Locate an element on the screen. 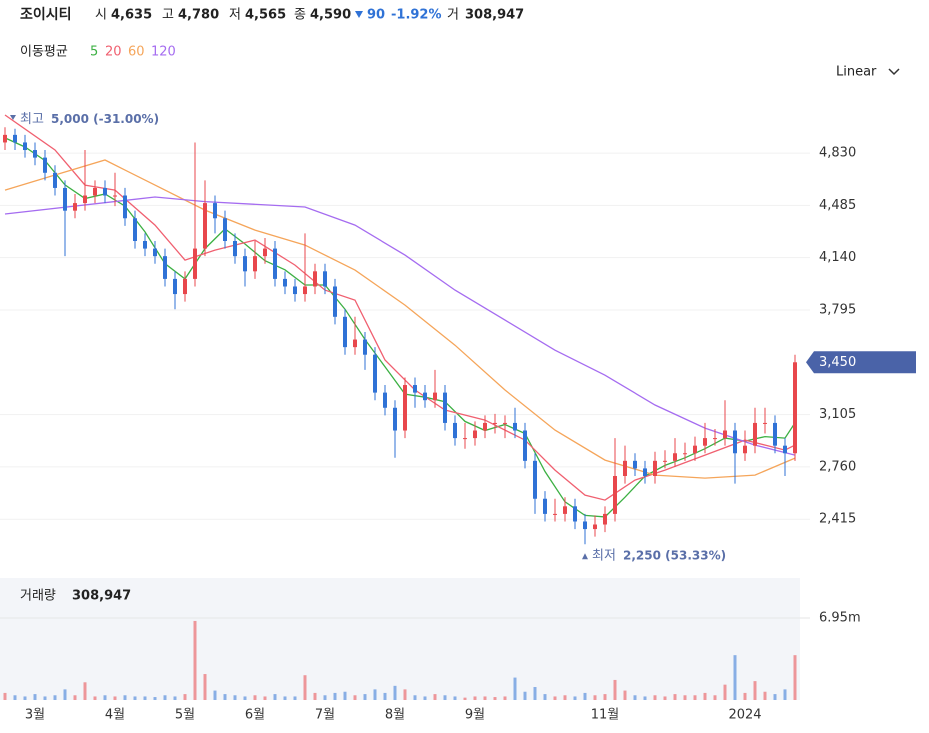  min-label: 최저 is located at coordinates (604, 556).